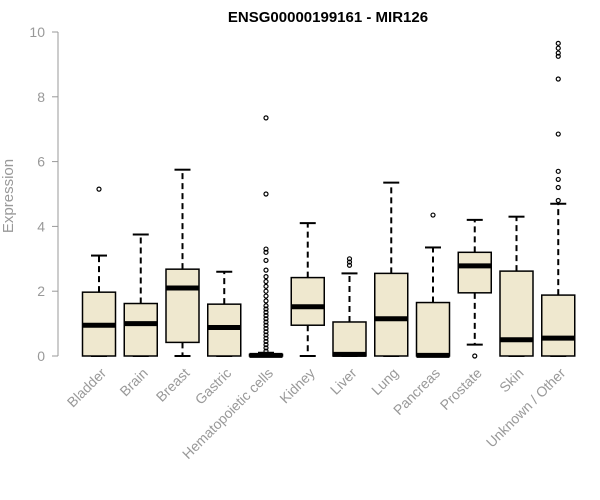 The image size is (600, 500). Describe the element at coordinates (41, 226) in the screenshot. I see `y-tick-label: 4` at that location.